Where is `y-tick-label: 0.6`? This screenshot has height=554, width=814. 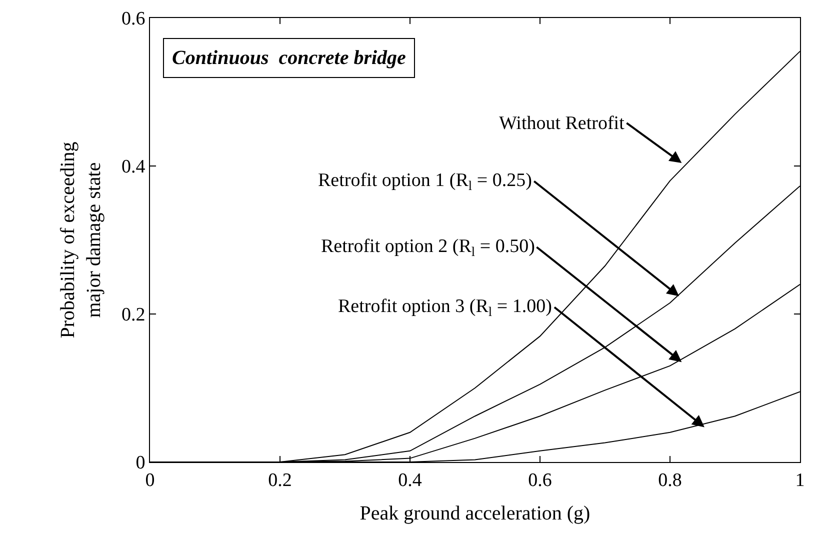 y-tick-label: 0.6 is located at coordinates (133, 19).